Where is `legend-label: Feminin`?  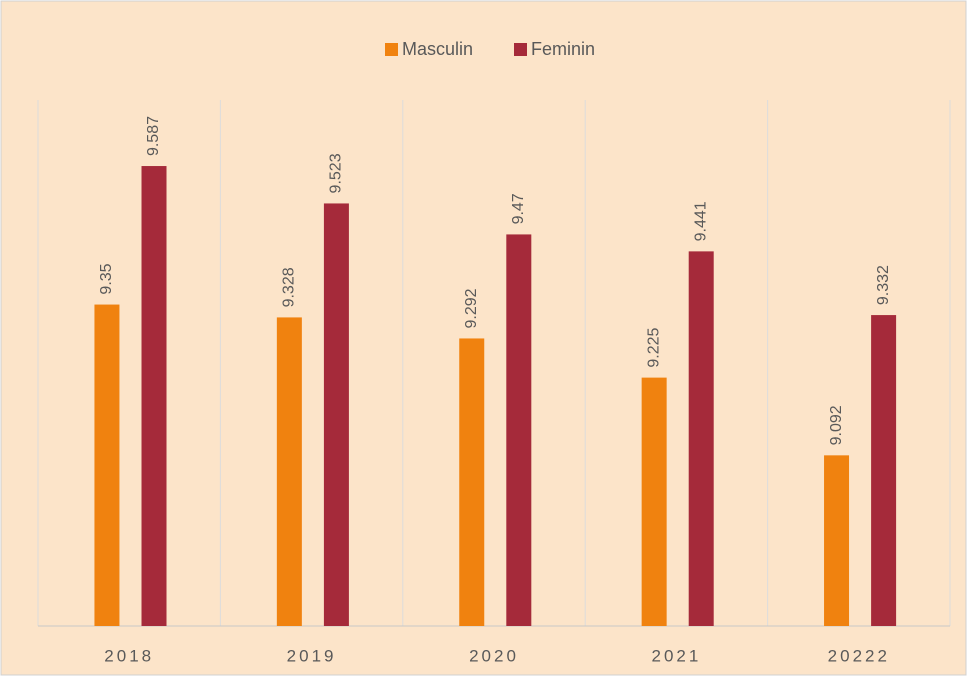
legend-label: Feminin is located at coordinates (563, 49).